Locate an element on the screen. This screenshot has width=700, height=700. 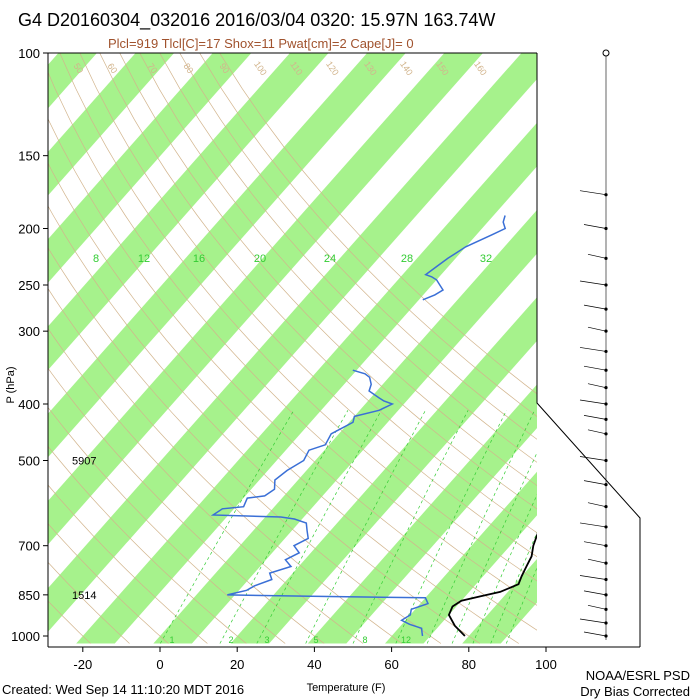
dry-adiabat-label: 90 is located at coordinates (224, 68).